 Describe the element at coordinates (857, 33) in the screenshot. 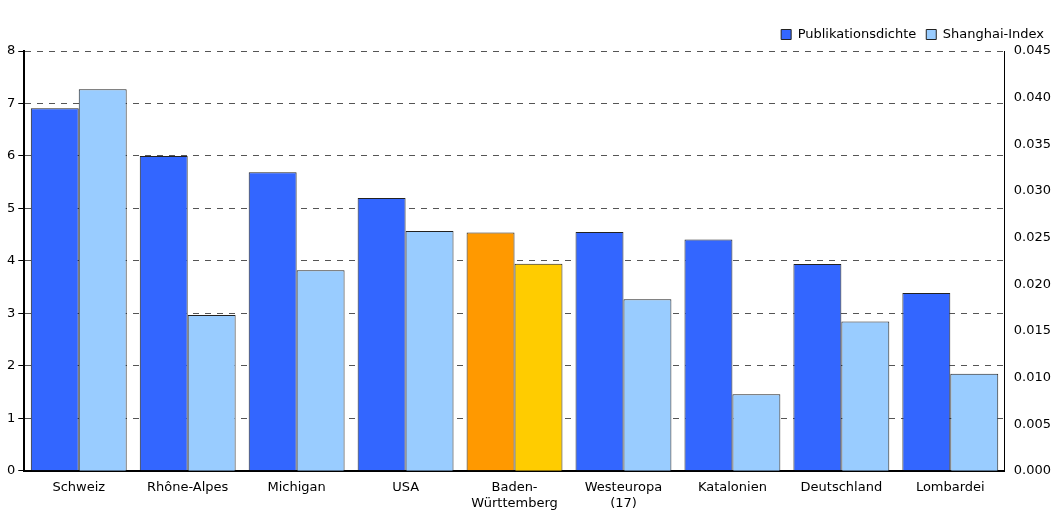

I see `legend-label: Publikationsdichte` at that location.